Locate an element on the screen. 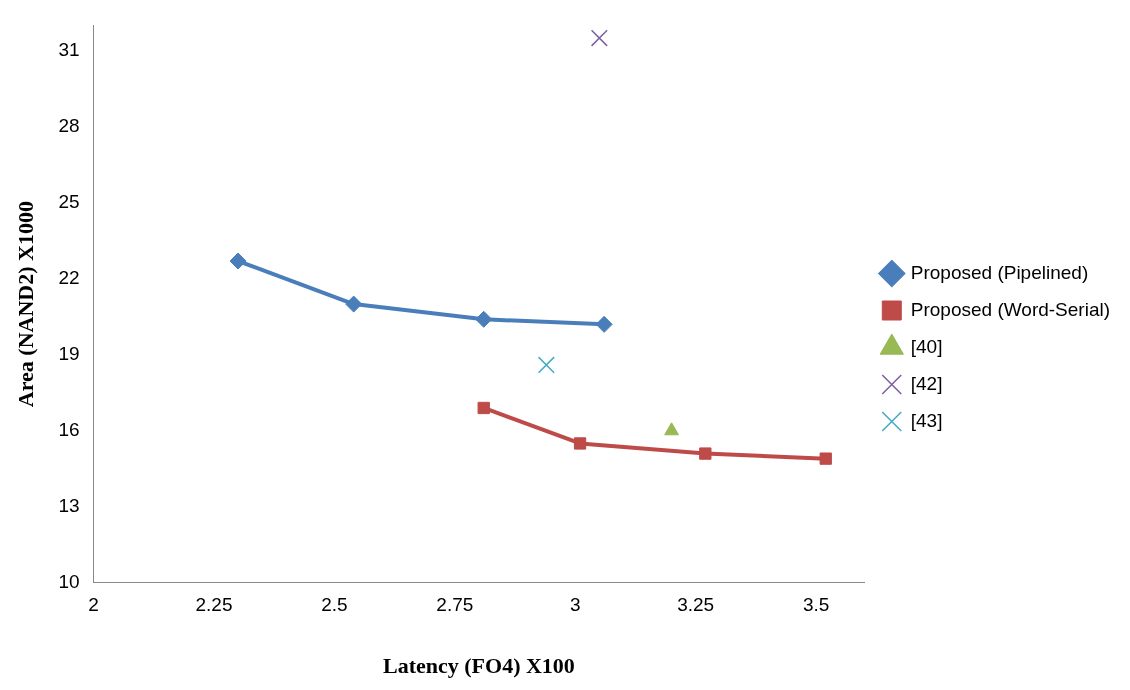 The width and height of the screenshot is (1130, 690). x-tick-label: 2.25 is located at coordinates (214, 605).